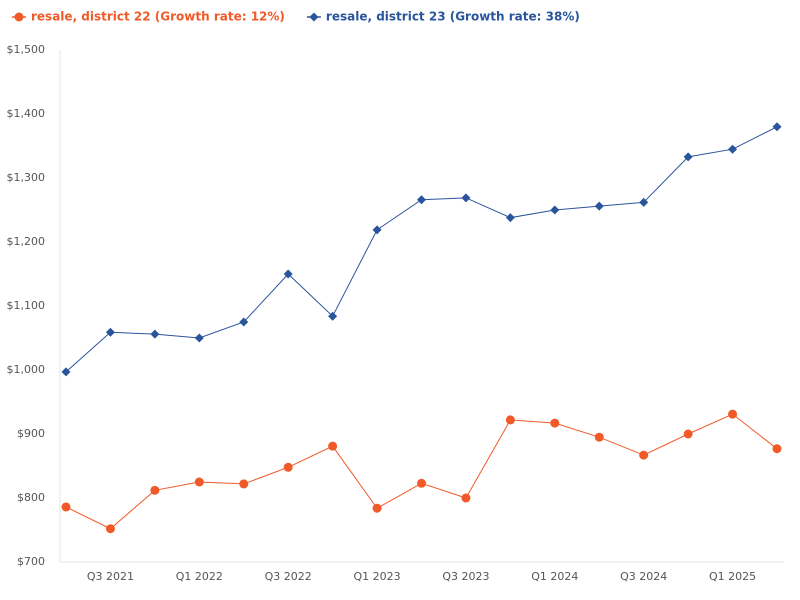  I want to click on x-tick-label: Q3 2022, so click(288, 576).